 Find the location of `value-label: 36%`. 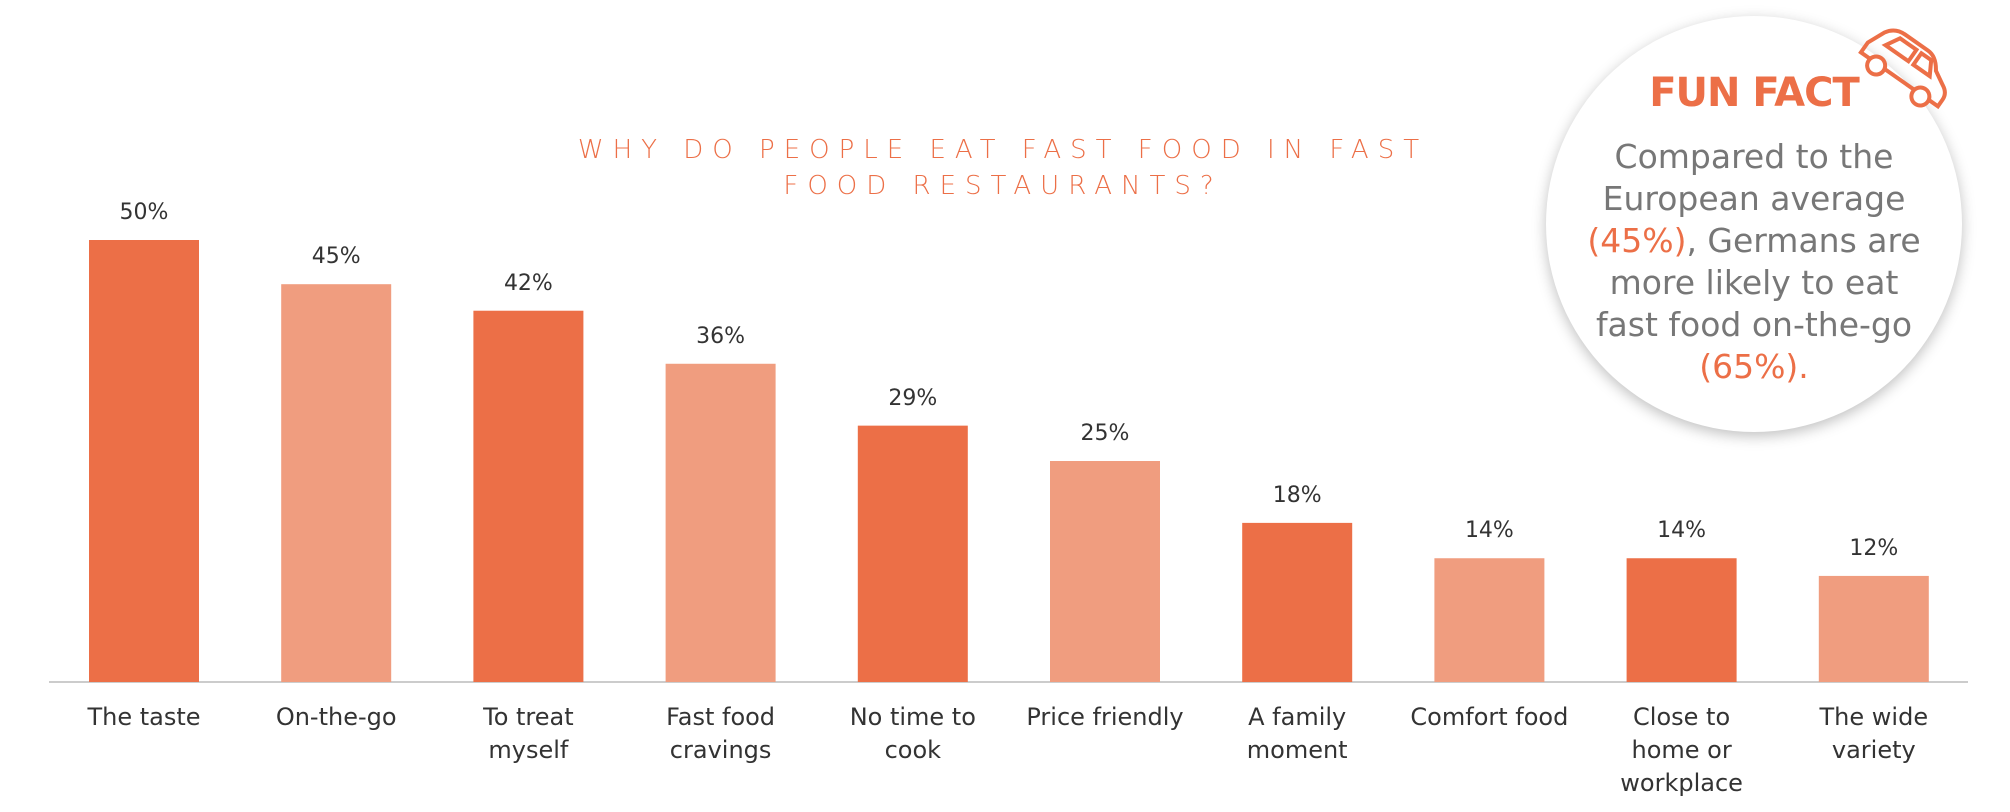

value-label: 36% is located at coordinates (721, 336).